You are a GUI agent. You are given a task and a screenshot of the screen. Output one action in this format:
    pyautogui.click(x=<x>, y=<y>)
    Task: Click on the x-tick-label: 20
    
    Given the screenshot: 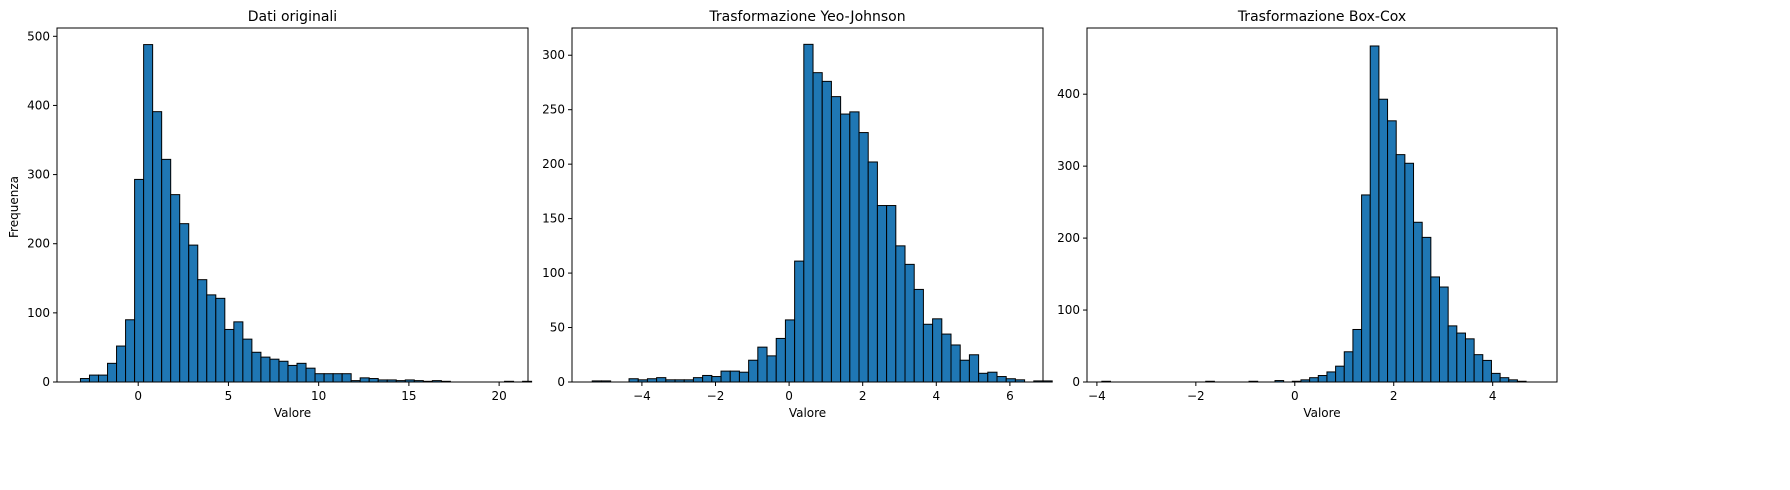 What is the action you would take?
    pyautogui.click(x=498, y=396)
    